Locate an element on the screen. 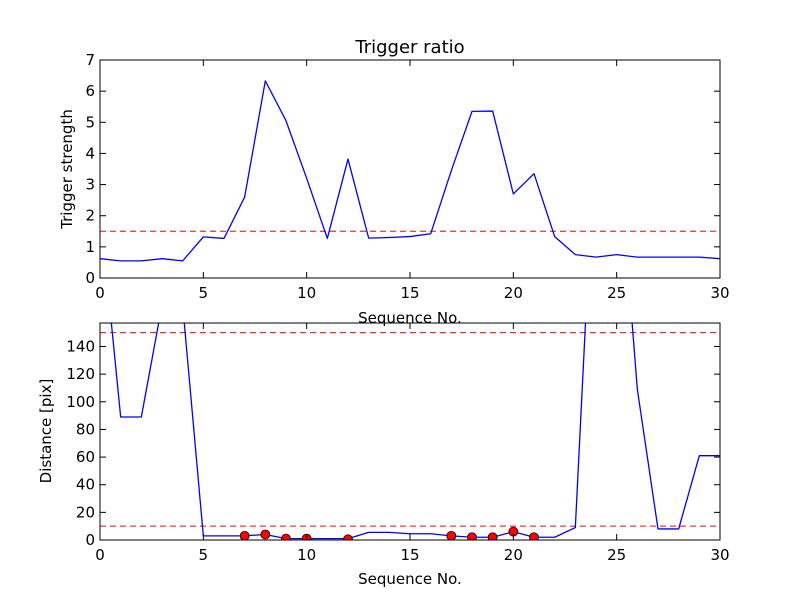  top-chart-x-tick-label: 5 is located at coordinates (204, 293).